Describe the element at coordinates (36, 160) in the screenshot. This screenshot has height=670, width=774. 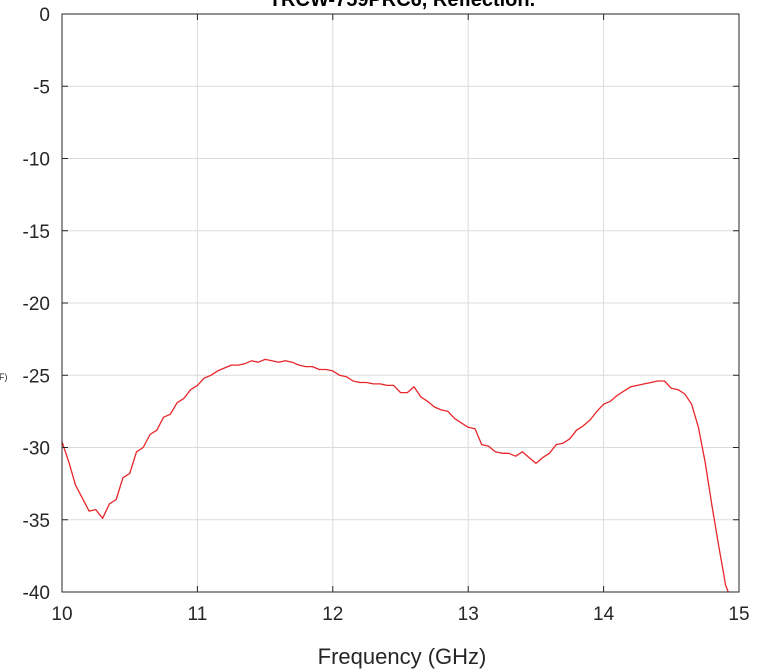
I see `y-tick-label: -10` at that location.